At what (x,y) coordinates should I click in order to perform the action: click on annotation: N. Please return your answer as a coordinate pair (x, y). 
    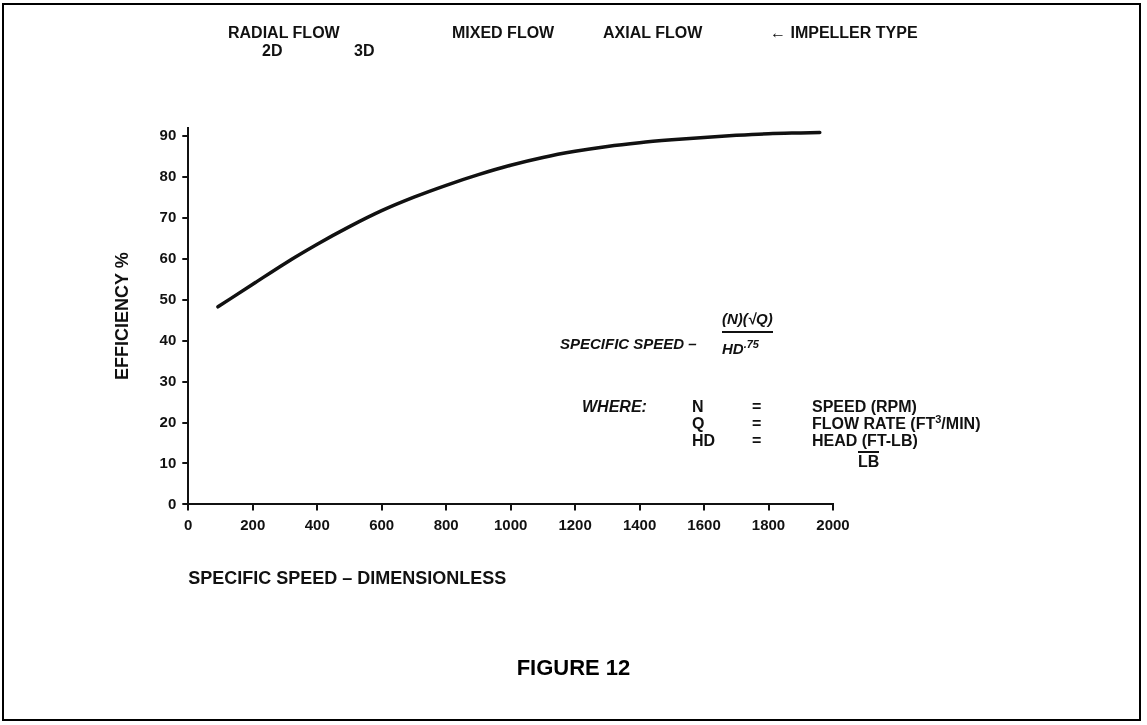
    Looking at the image, I should click on (698, 407).